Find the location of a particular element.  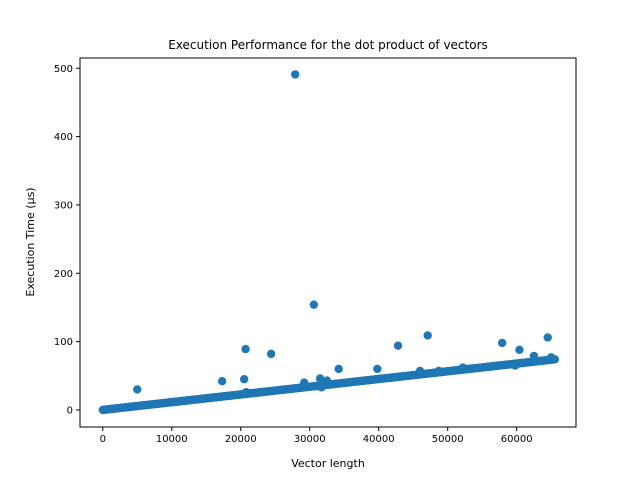

y-tick-label: 300 is located at coordinates (63, 205).